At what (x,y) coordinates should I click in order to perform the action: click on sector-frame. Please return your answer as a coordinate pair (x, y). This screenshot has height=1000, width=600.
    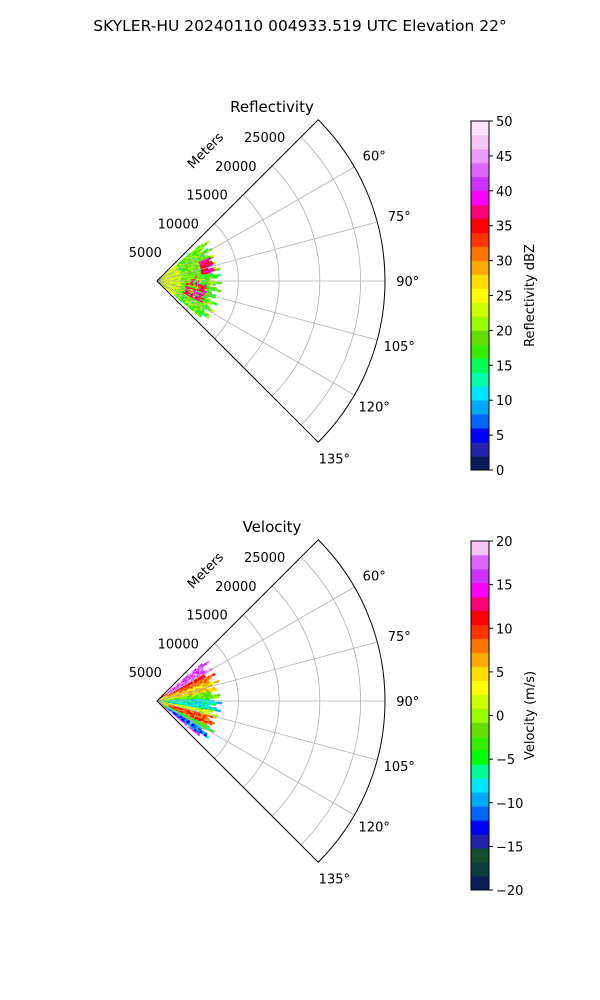
    Looking at the image, I should click on (271, 281).